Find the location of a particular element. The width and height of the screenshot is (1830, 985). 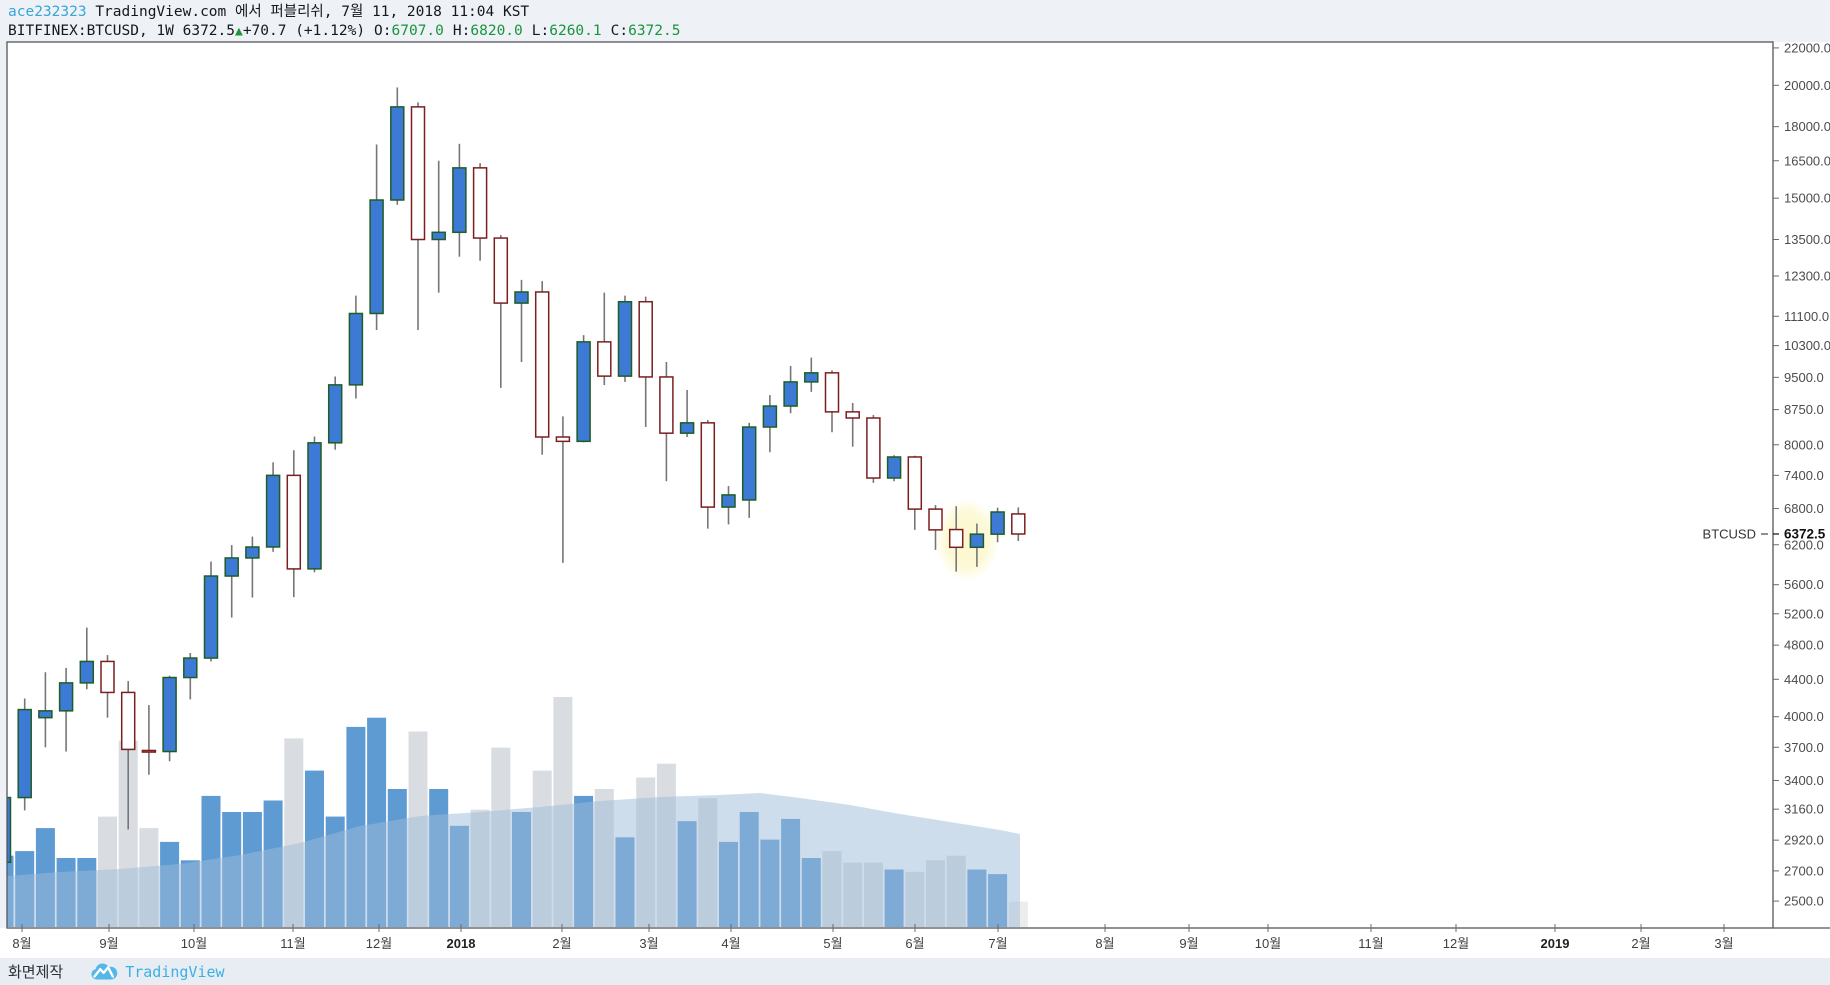

high-value: 6820.0 is located at coordinates (496, 31).